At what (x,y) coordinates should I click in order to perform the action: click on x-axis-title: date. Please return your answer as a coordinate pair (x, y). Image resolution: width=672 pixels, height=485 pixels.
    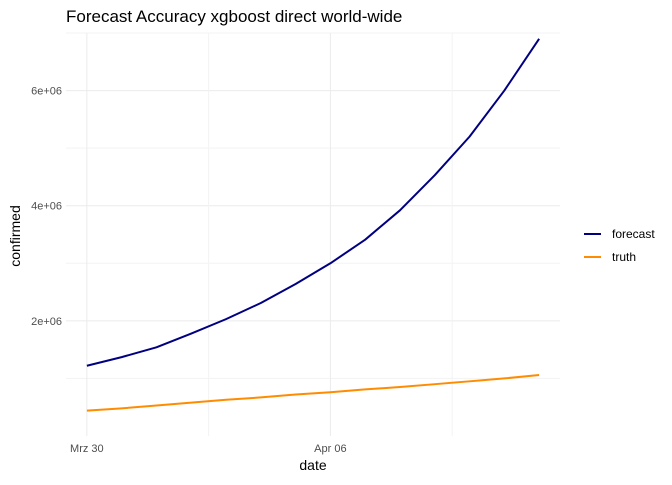
    Looking at the image, I should click on (312, 465).